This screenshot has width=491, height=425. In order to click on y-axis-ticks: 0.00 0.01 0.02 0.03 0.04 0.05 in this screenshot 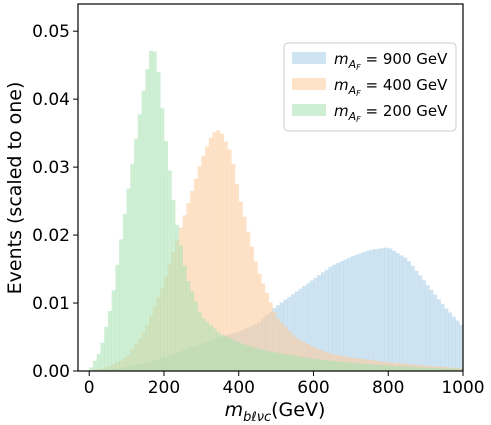, I will do `click(55, 202)`.